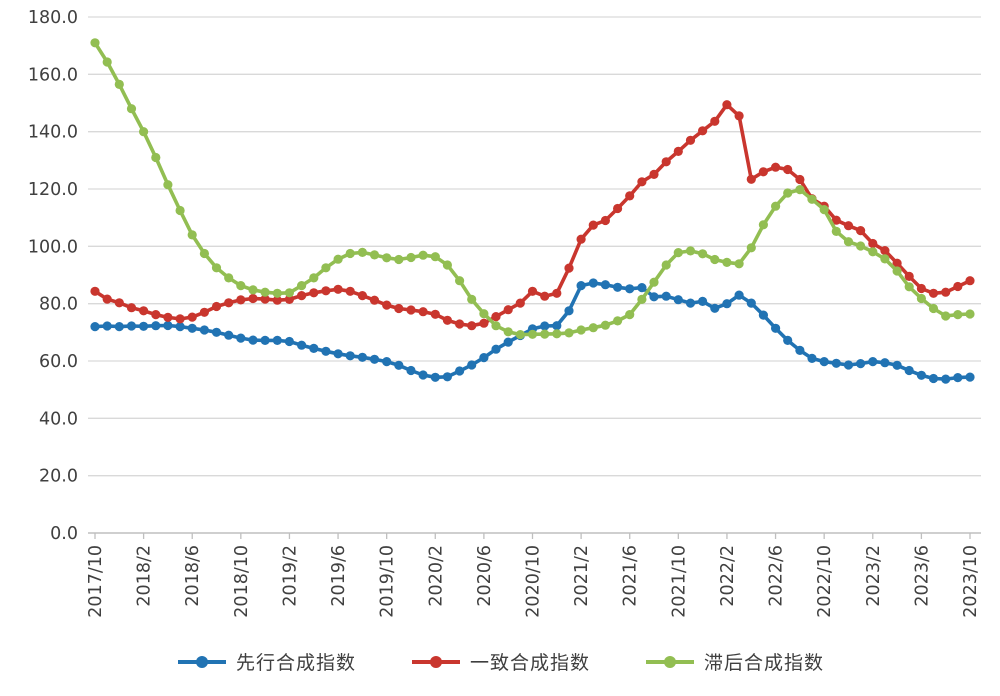  Describe the element at coordinates (145, 576) in the screenshot. I see `svg-text: 2018/2` at that location.